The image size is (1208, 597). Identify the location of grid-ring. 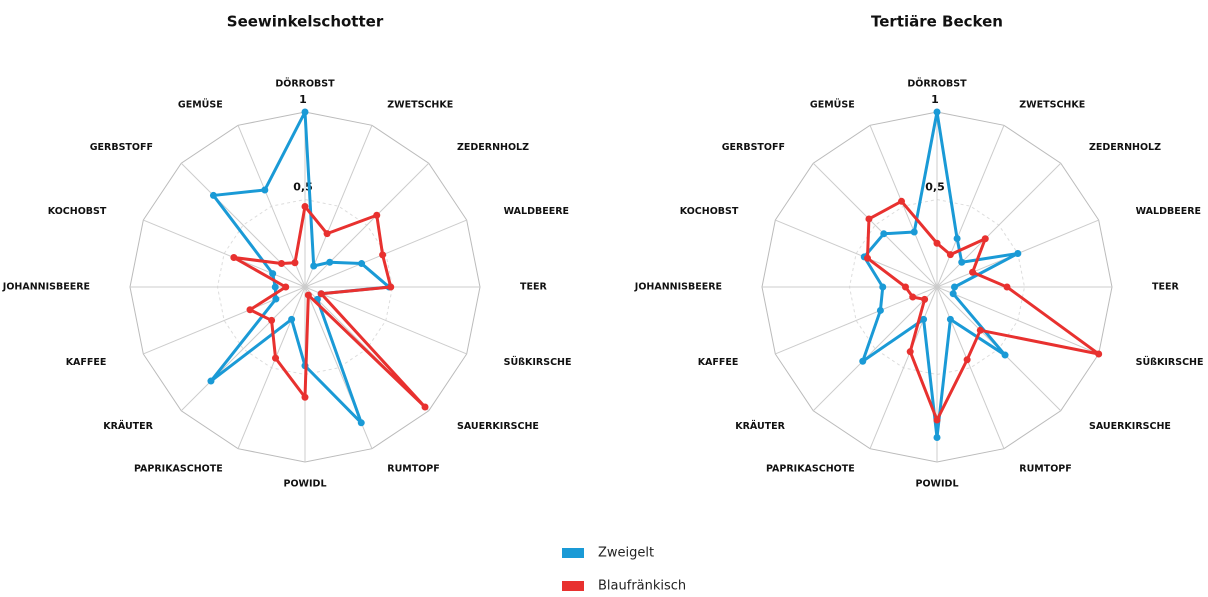
(937, 287).